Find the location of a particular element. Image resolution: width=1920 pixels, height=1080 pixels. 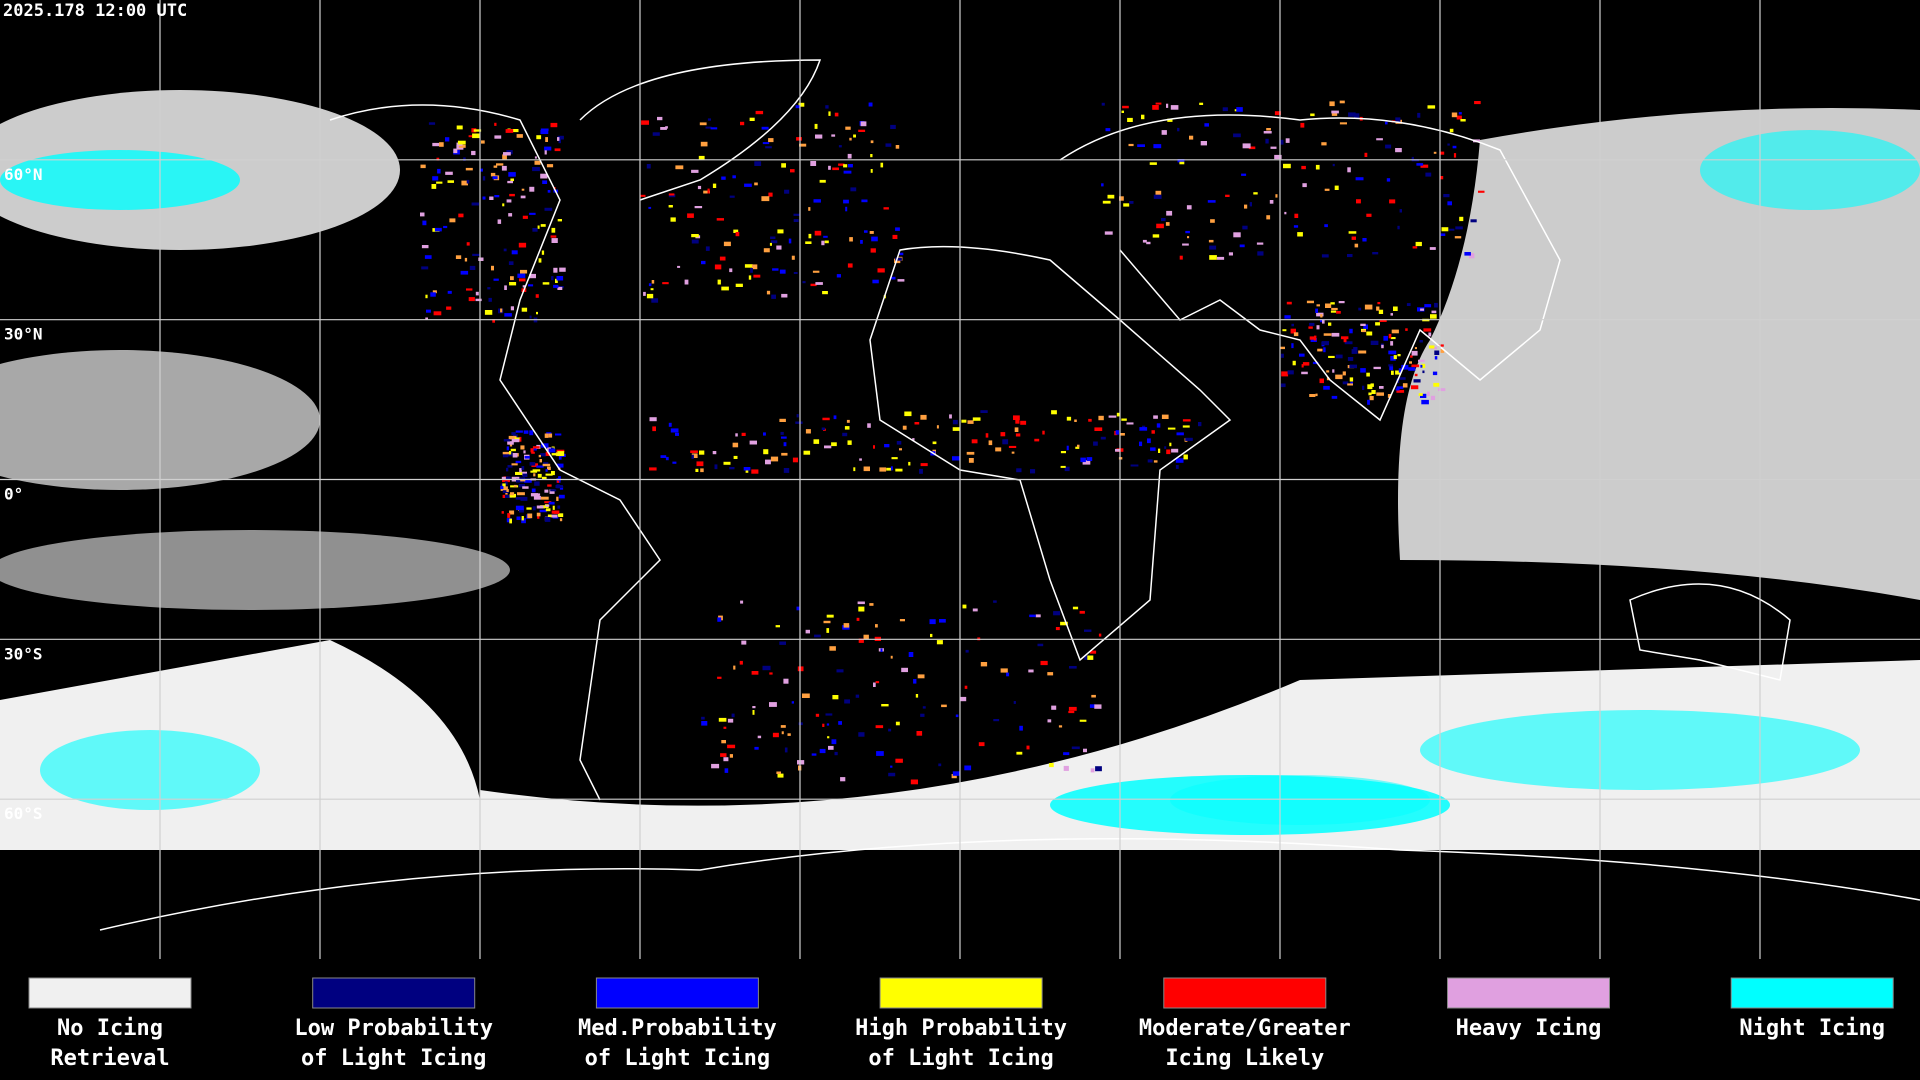

legend-label: Night Icing is located at coordinates (1812, 1028).